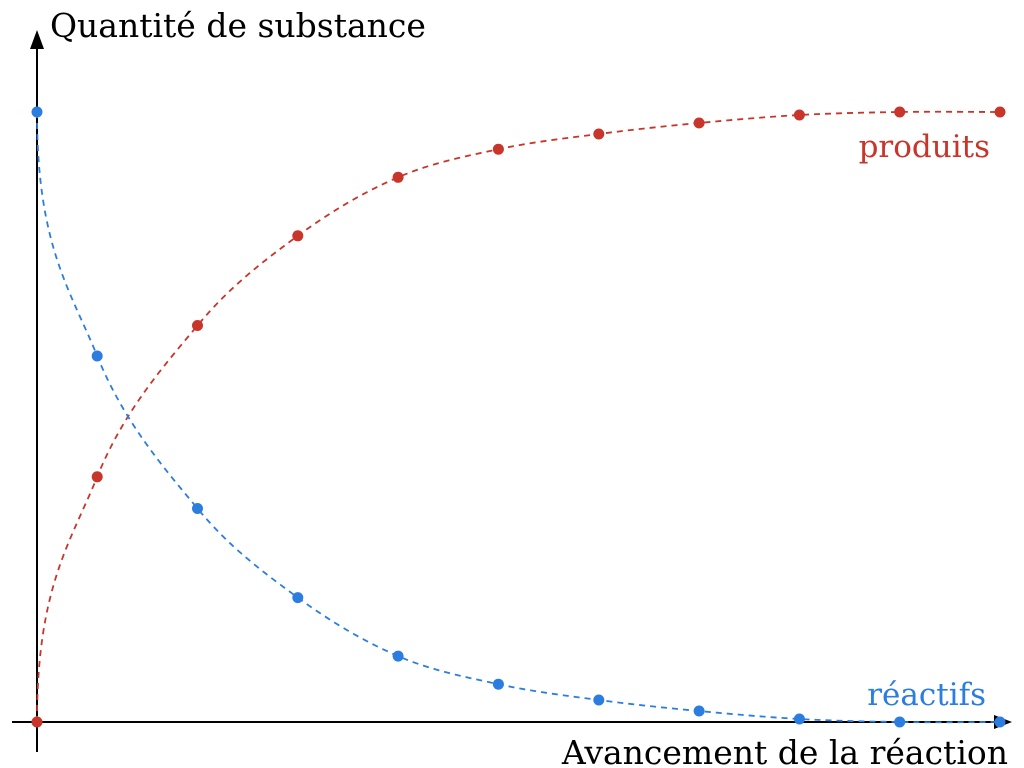 This screenshot has height=768, width=1024. I want to click on y-axis-arrow, so click(37, 39).